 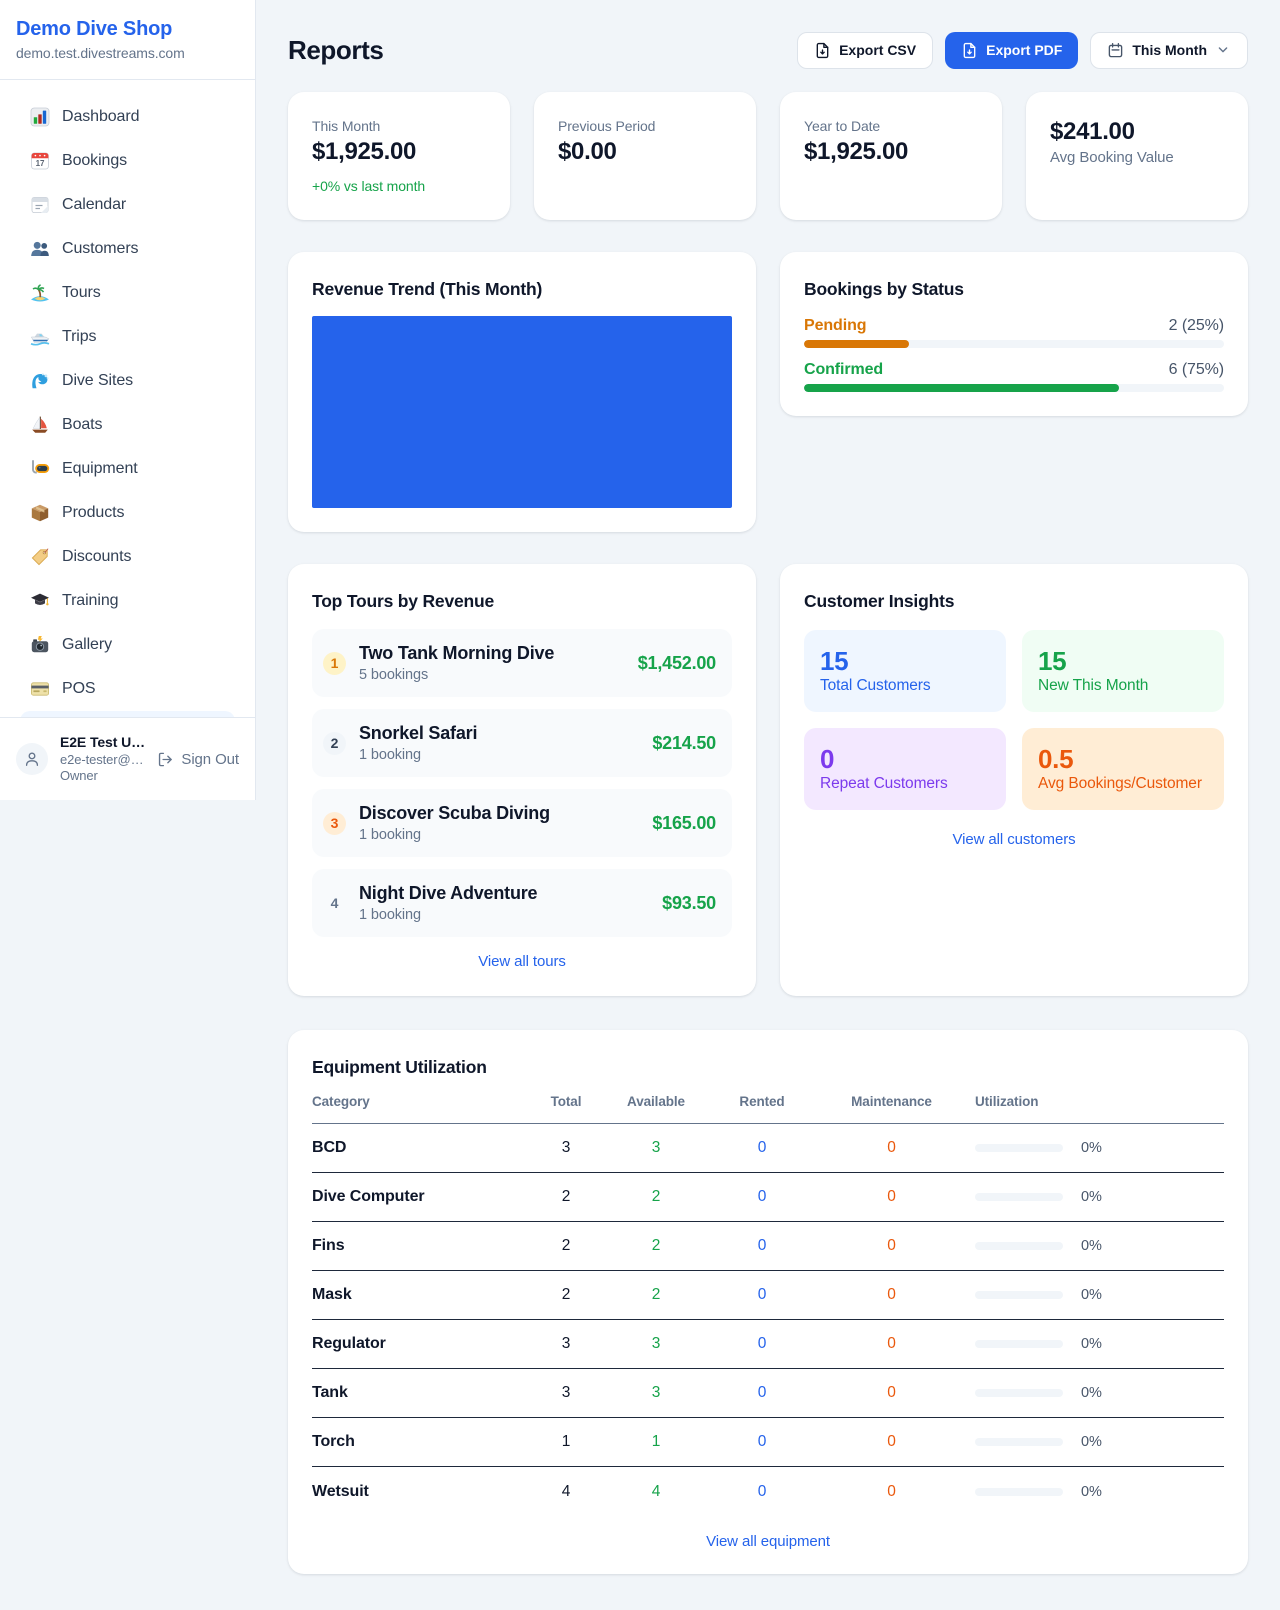 What do you see at coordinates (40, 557) in the screenshot?
I see `label-tag-icon` at bounding box center [40, 557].